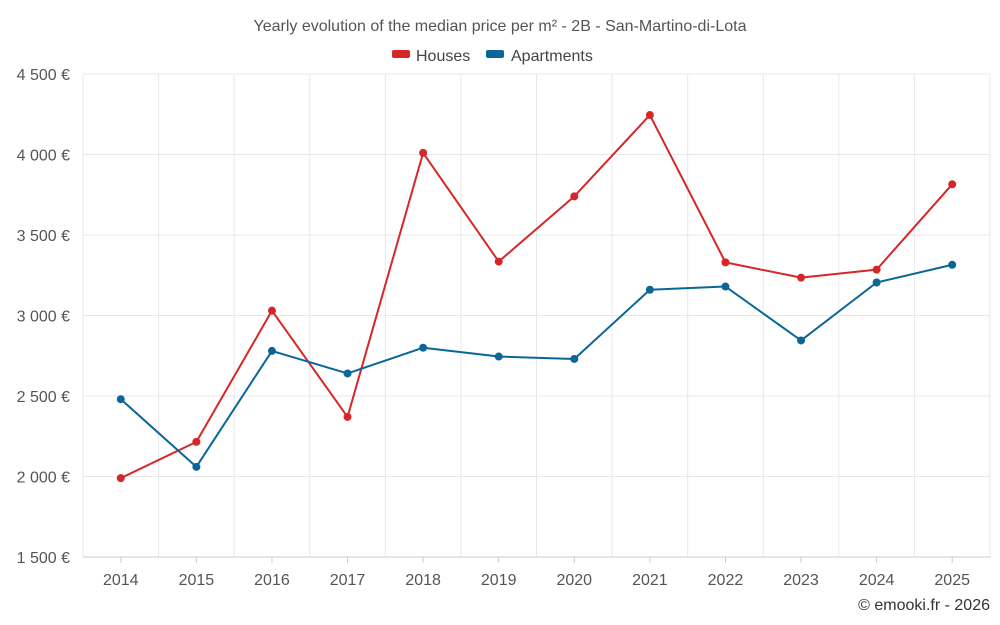  Describe the element at coordinates (347, 373) in the screenshot. I see `data-point-apartments-2017` at that location.